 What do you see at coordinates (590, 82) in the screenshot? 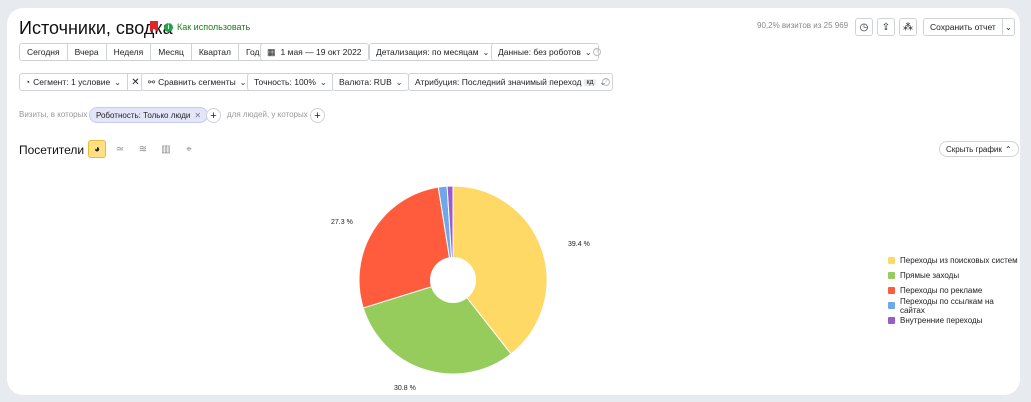
I see `attribution-badge: кд` at bounding box center [590, 82].